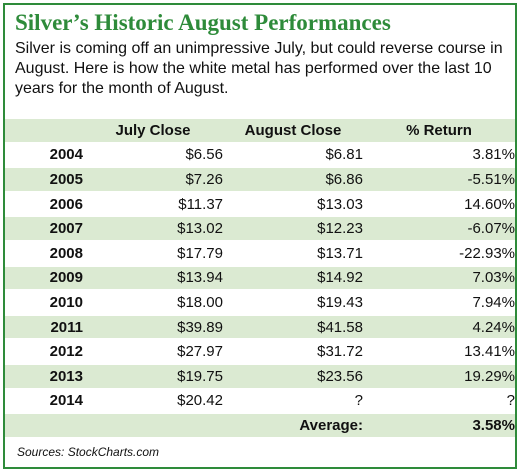 The width and height of the screenshot is (520, 472). I want to click on column-header-year, so click(44, 131).